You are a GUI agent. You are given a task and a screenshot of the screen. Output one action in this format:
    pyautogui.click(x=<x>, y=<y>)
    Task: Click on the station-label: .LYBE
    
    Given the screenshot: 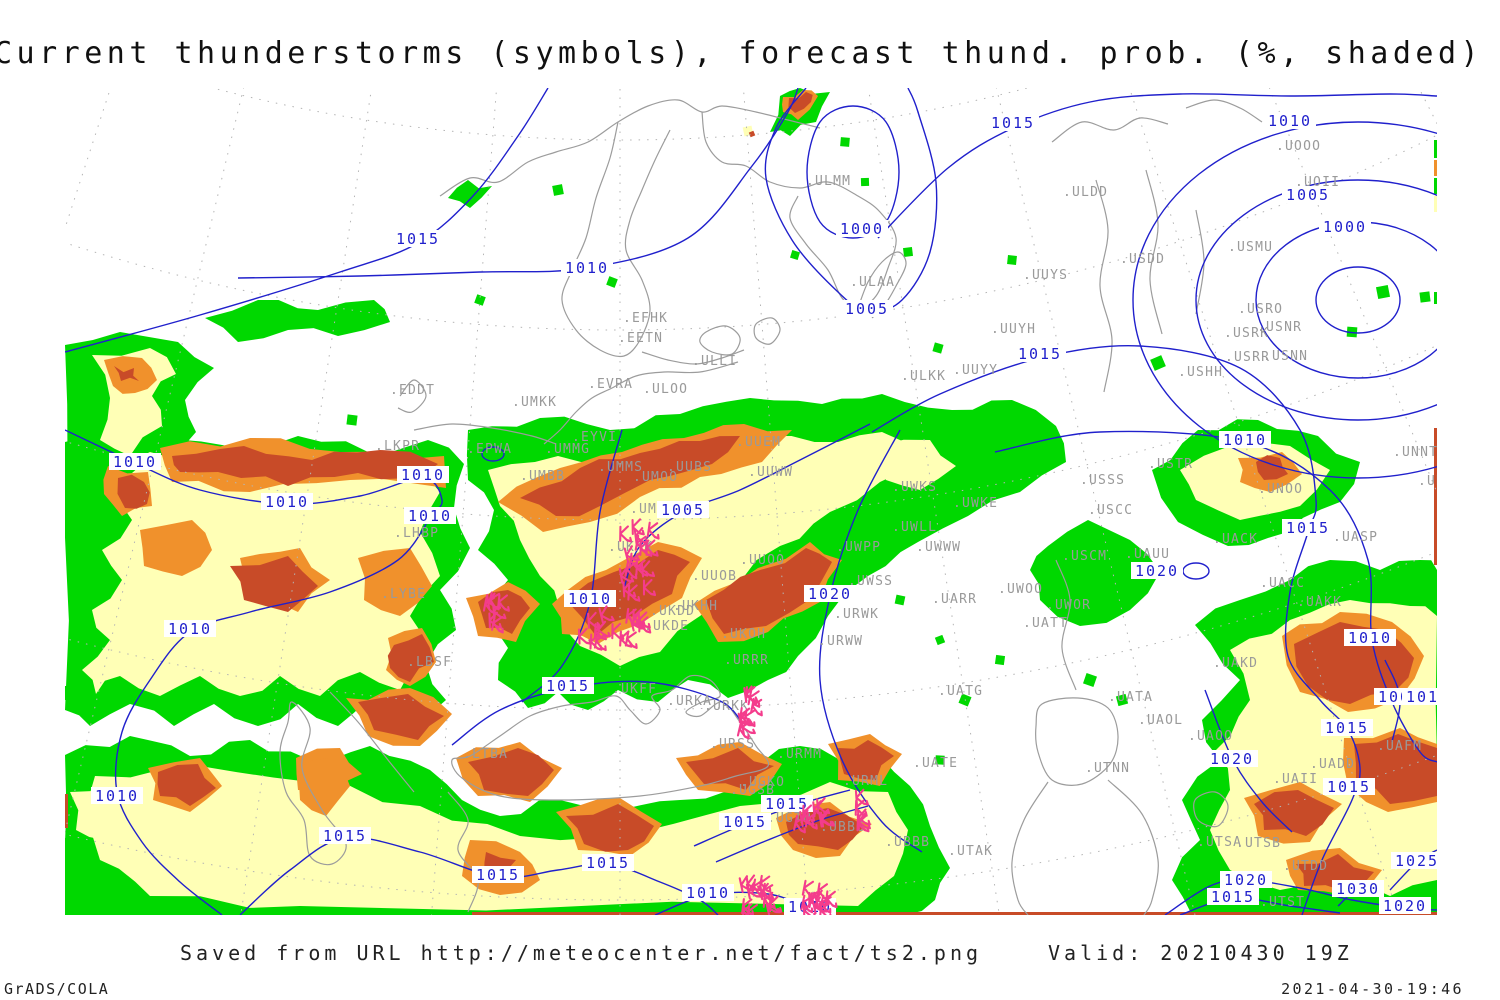 What is the action you would take?
    pyautogui.click(x=403, y=594)
    